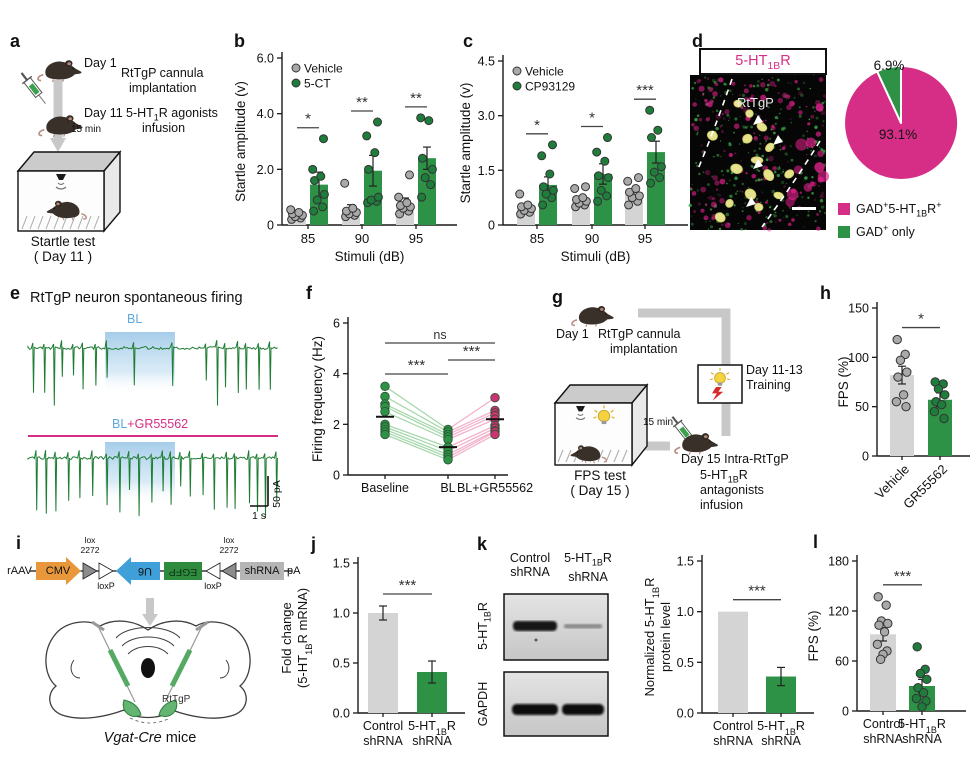  Describe the element at coordinates (530, 558) in the screenshot. I see `blot-col1-line1: Control` at that location.